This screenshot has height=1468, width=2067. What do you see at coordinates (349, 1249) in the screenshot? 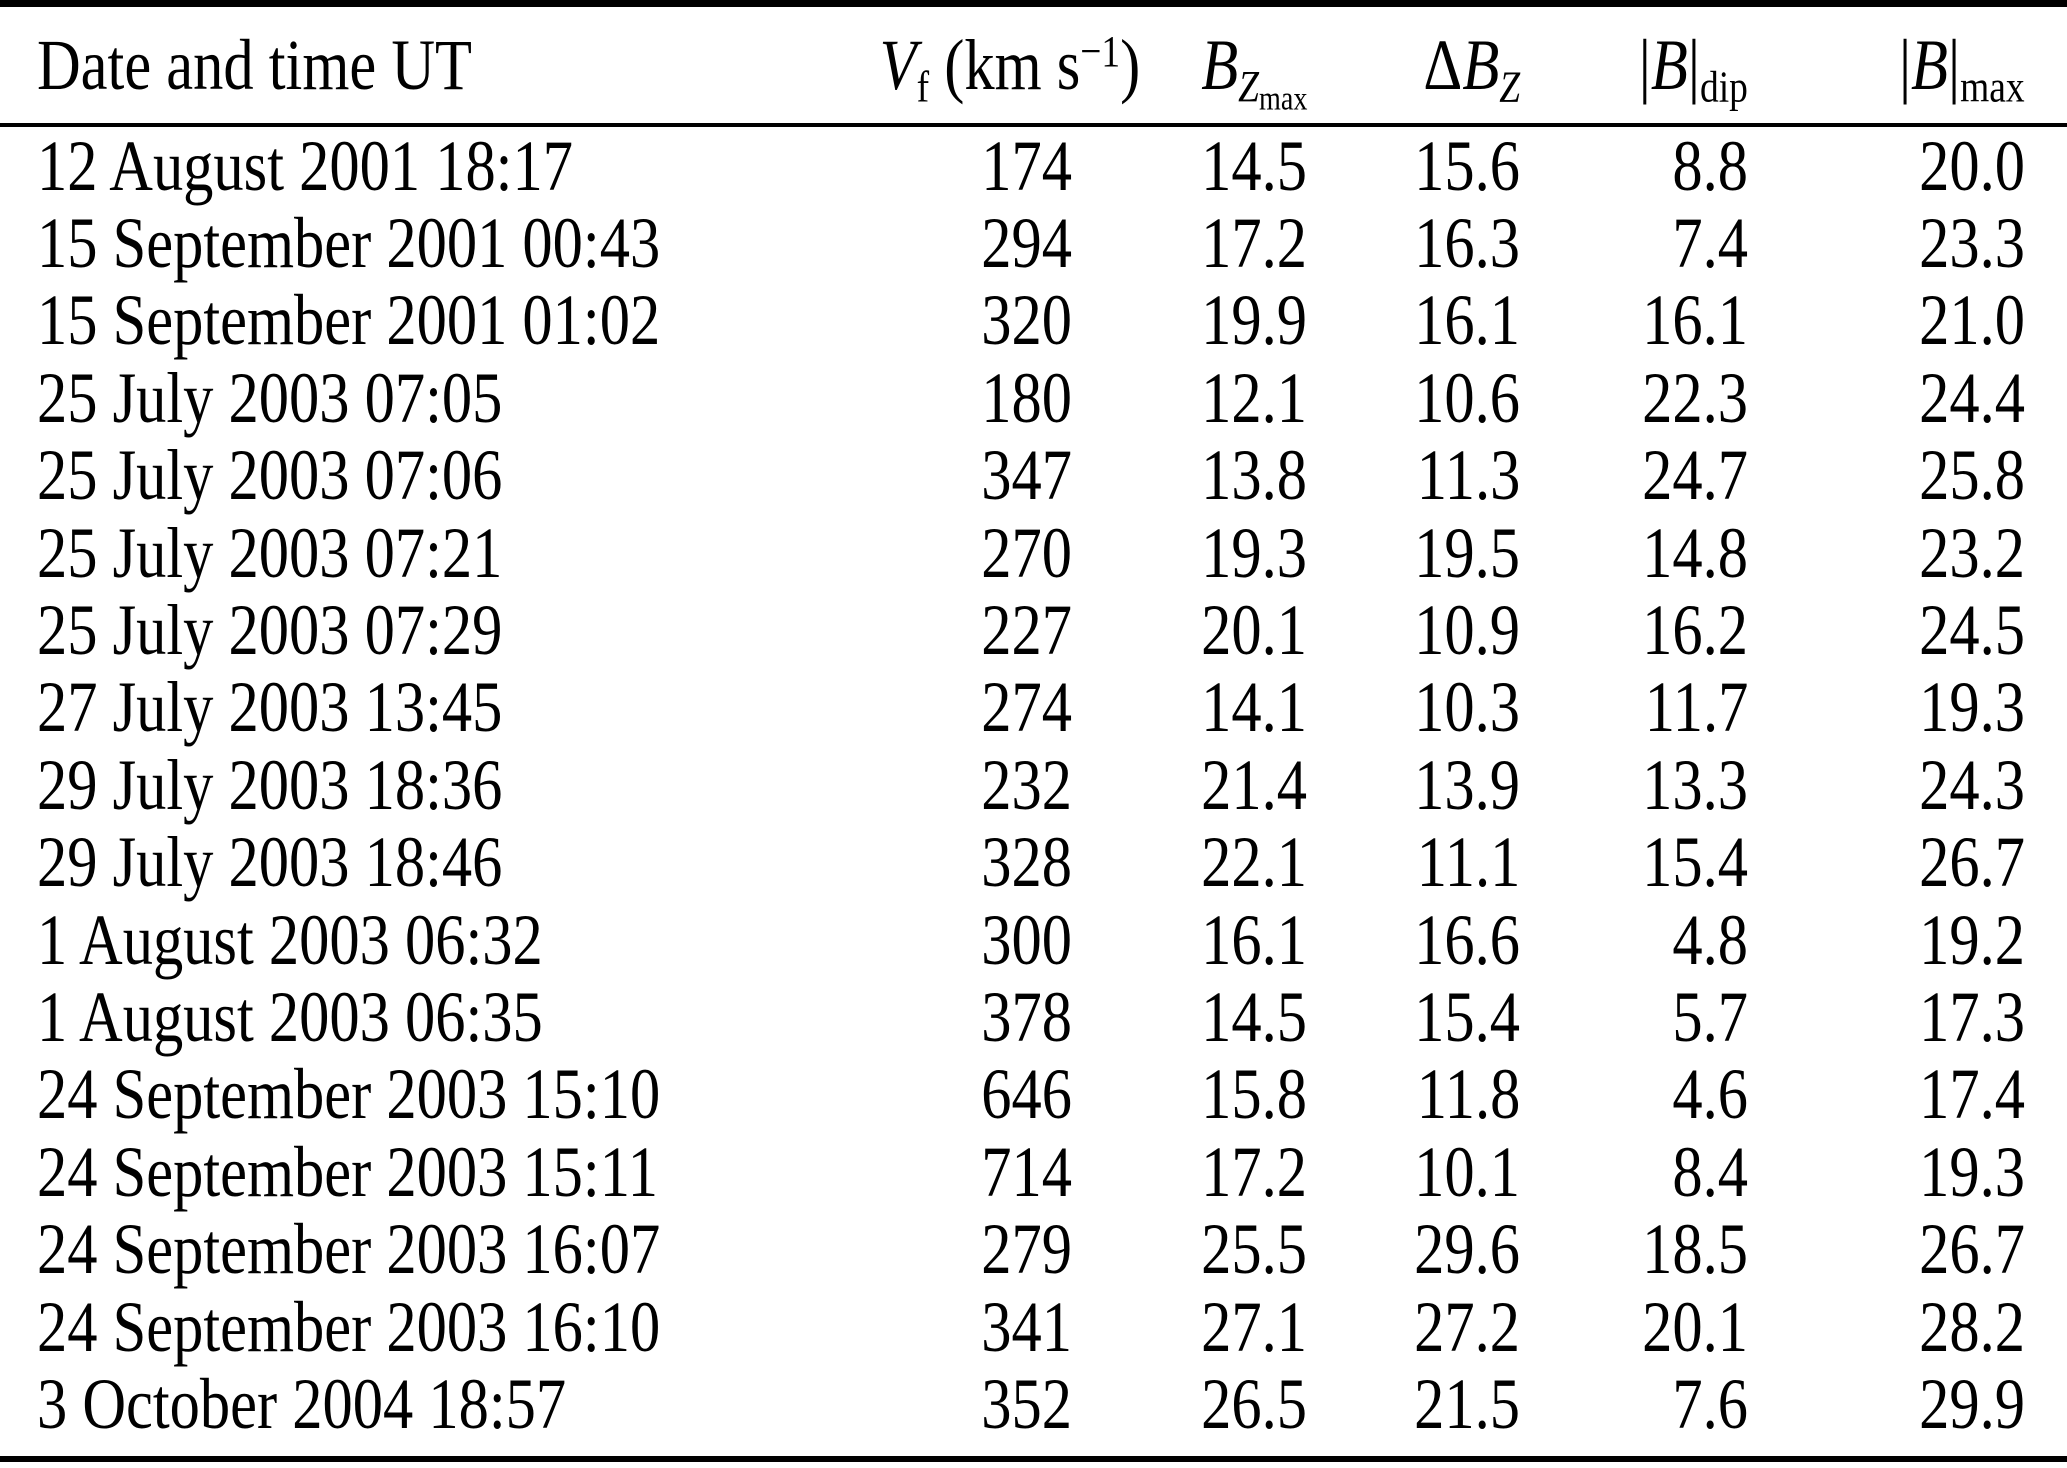
I see `date-cell: 24 September 2003 16:07` at bounding box center [349, 1249].